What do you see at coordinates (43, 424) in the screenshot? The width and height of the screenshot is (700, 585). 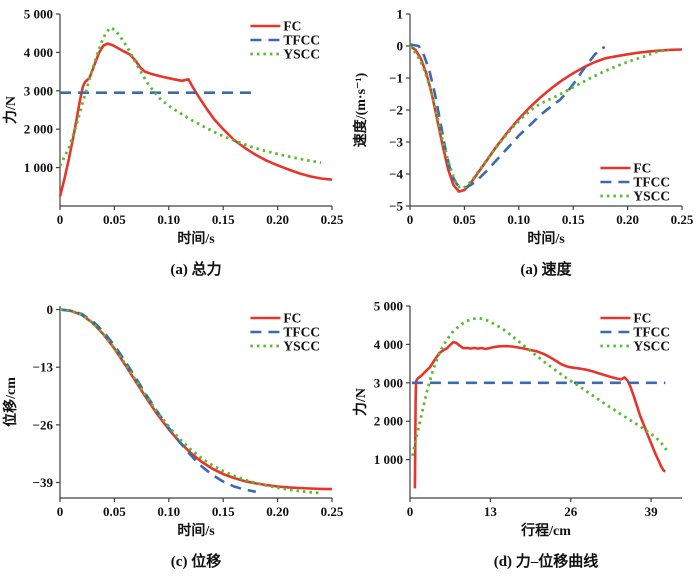 I see `y-tick-label: −26` at bounding box center [43, 424].